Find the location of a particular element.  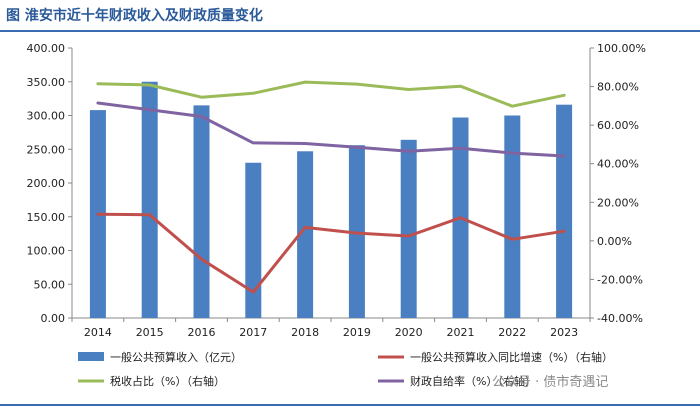

x-tick-label: 2015 is located at coordinates (150, 332).